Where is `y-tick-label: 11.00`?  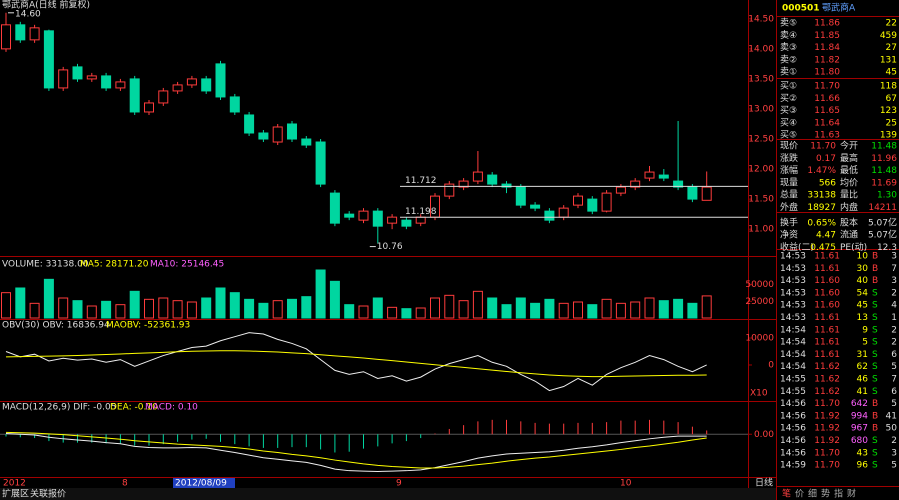
y-tick-label: 11.00 is located at coordinates (761, 230).